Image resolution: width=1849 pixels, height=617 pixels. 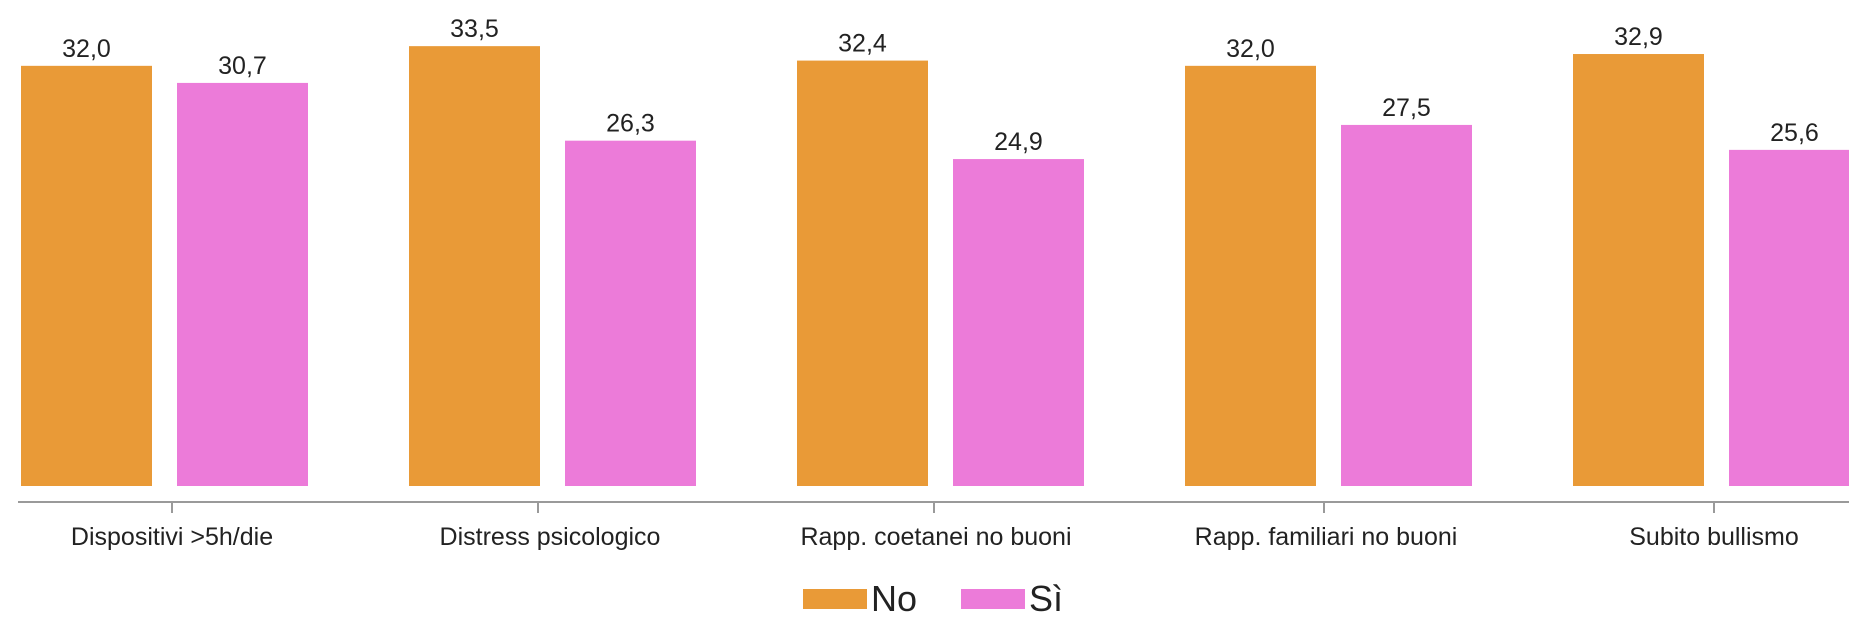 What do you see at coordinates (1714, 537) in the screenshot?
I see `category-label: Subito bullismo` at bounding box center [1714, 537].